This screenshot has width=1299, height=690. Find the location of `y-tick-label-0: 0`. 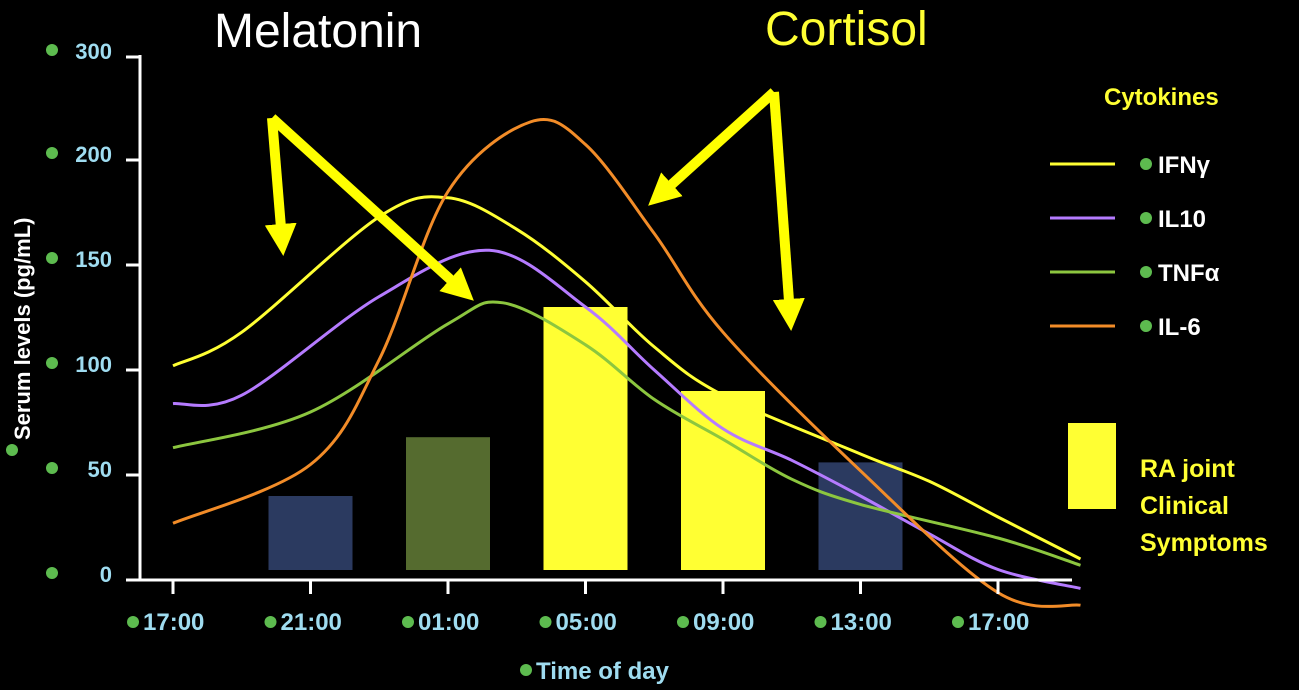

y-tick-label-0: 0 is located at coordinates (106, 574).